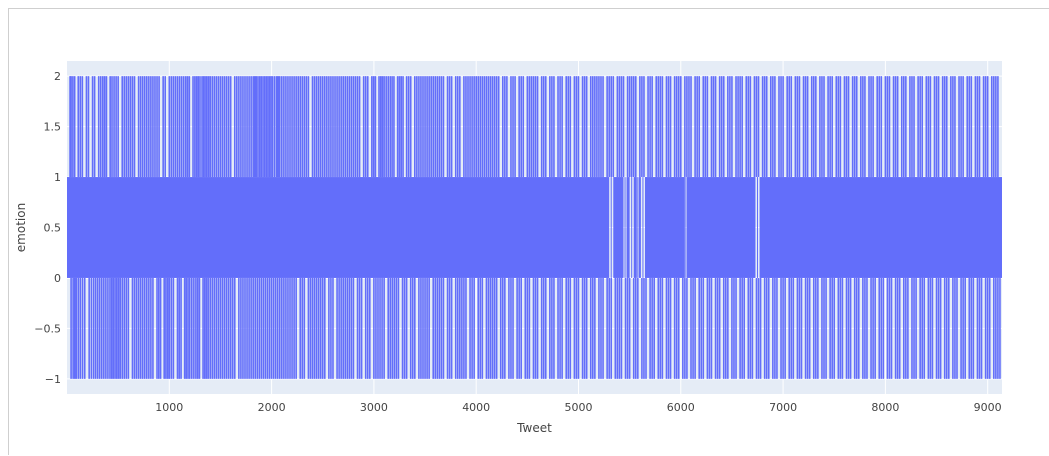  Describe the element at coordinates (21, 227) in the screenshot. I see `y-axis-title: emotion` at that location.